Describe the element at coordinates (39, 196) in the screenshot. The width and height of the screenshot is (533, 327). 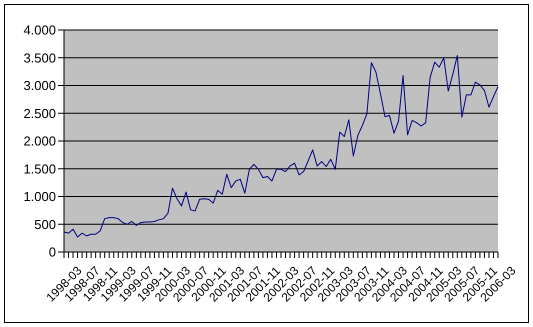
I see `y-tick-label: 1.000` at that location.